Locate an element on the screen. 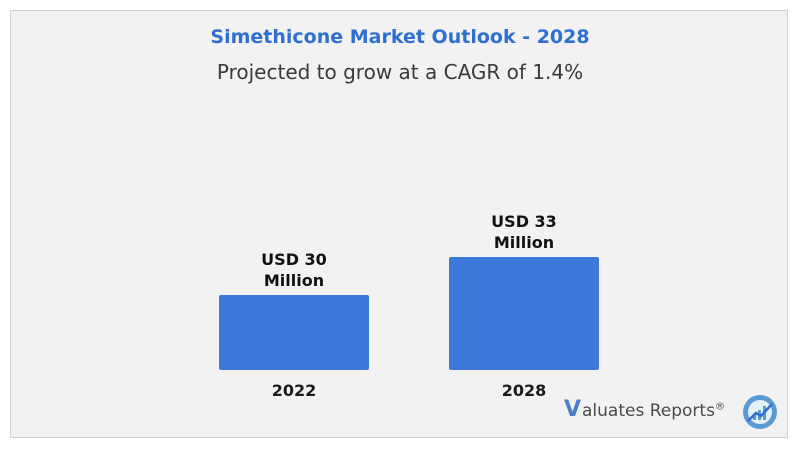  rising-chart-circle-icon is located at coordinates (760, 412).